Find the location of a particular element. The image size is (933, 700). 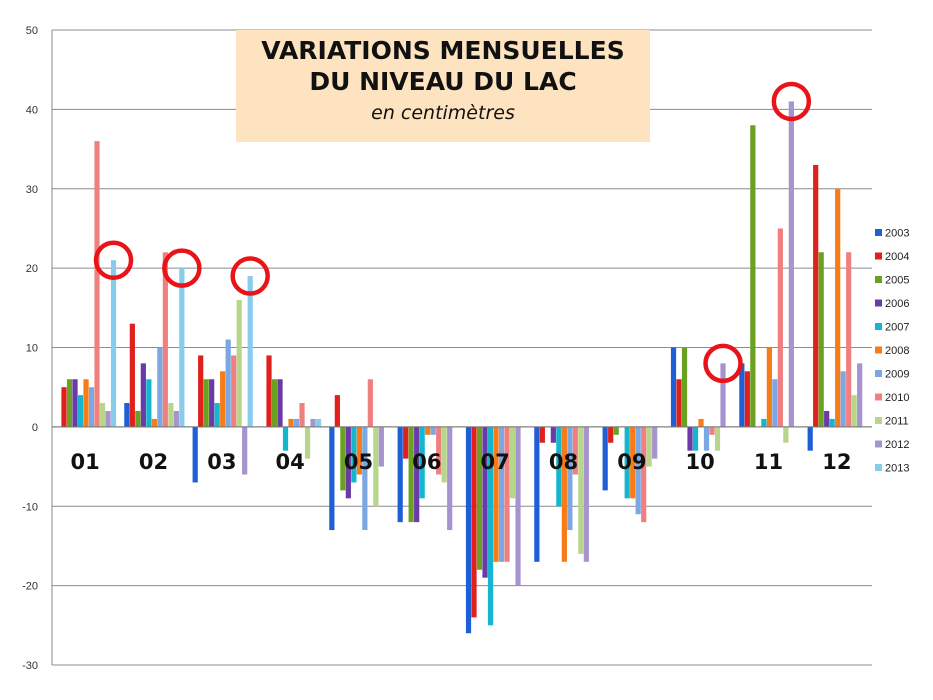

legend-swatch-2007 is located at coordinates (878, 326).